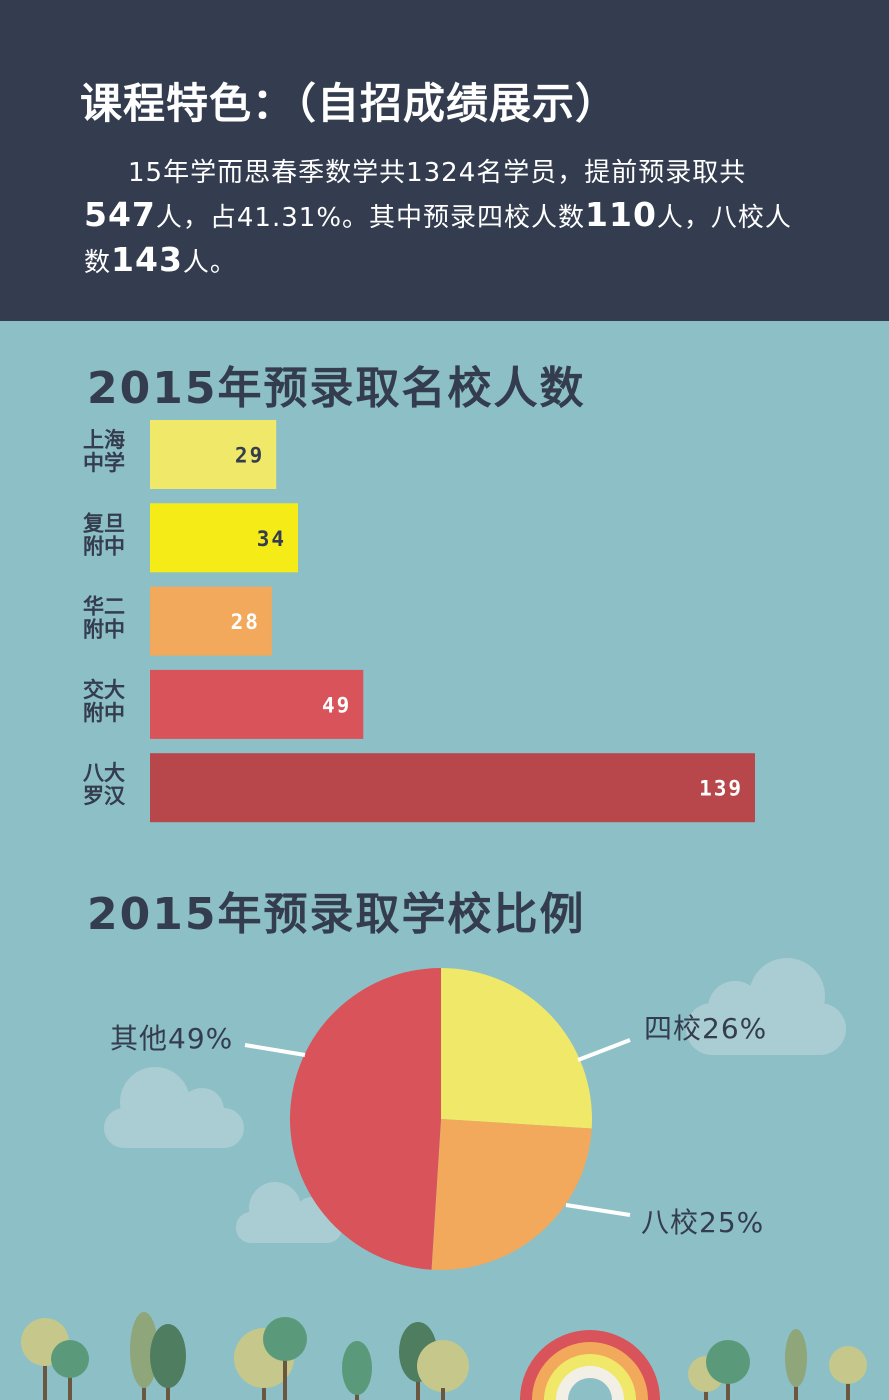  Describe the element at coordinates (104, 463) in the screenshot. I see `bar-category-label: 中学` at that location.